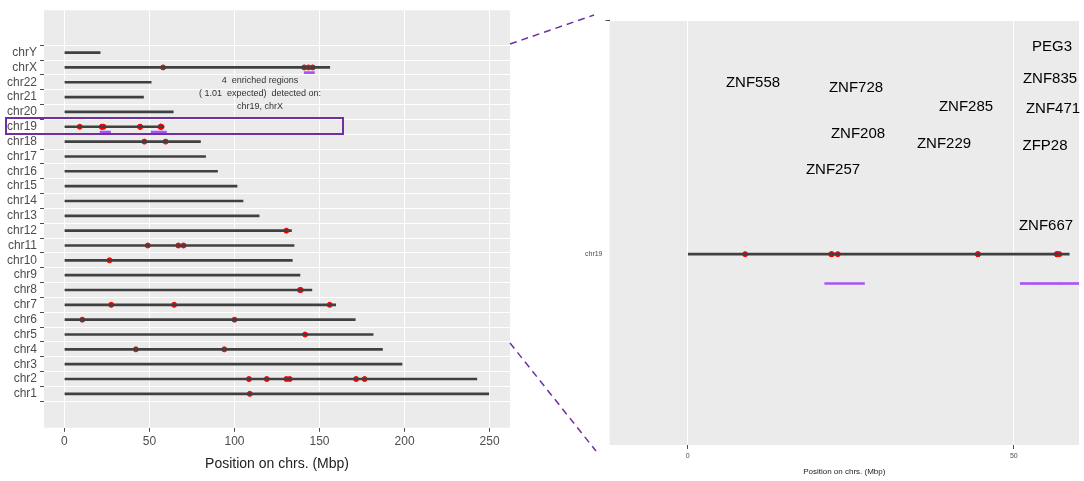 The image size is (1084, 481). Describe the element at coordinates (833, 169) in the screenshot. I see `annotation: ZNF257` at that location.